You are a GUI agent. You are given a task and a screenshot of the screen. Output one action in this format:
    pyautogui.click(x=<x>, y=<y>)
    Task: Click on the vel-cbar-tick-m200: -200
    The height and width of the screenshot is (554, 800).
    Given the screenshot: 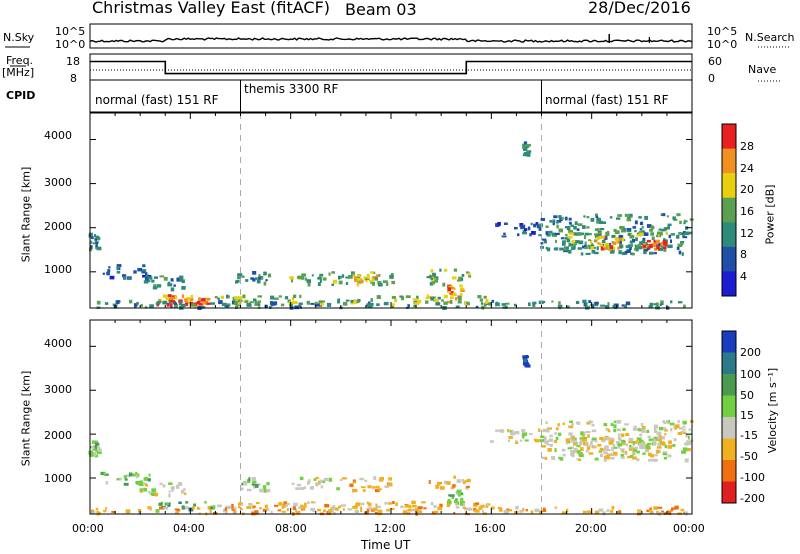 What is the action you would take?
    pyautogui.click(x=752, y=498)
    